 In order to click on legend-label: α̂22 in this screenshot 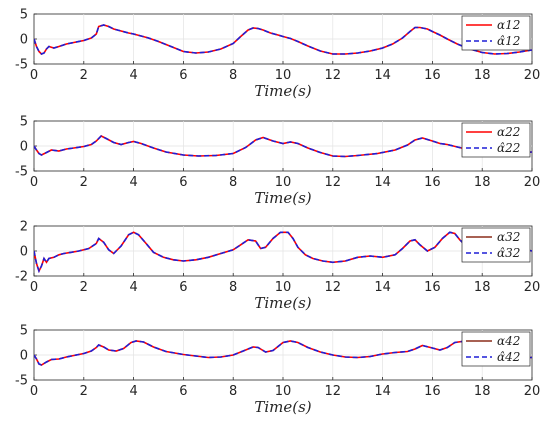, I will do `click(508, 148)`.